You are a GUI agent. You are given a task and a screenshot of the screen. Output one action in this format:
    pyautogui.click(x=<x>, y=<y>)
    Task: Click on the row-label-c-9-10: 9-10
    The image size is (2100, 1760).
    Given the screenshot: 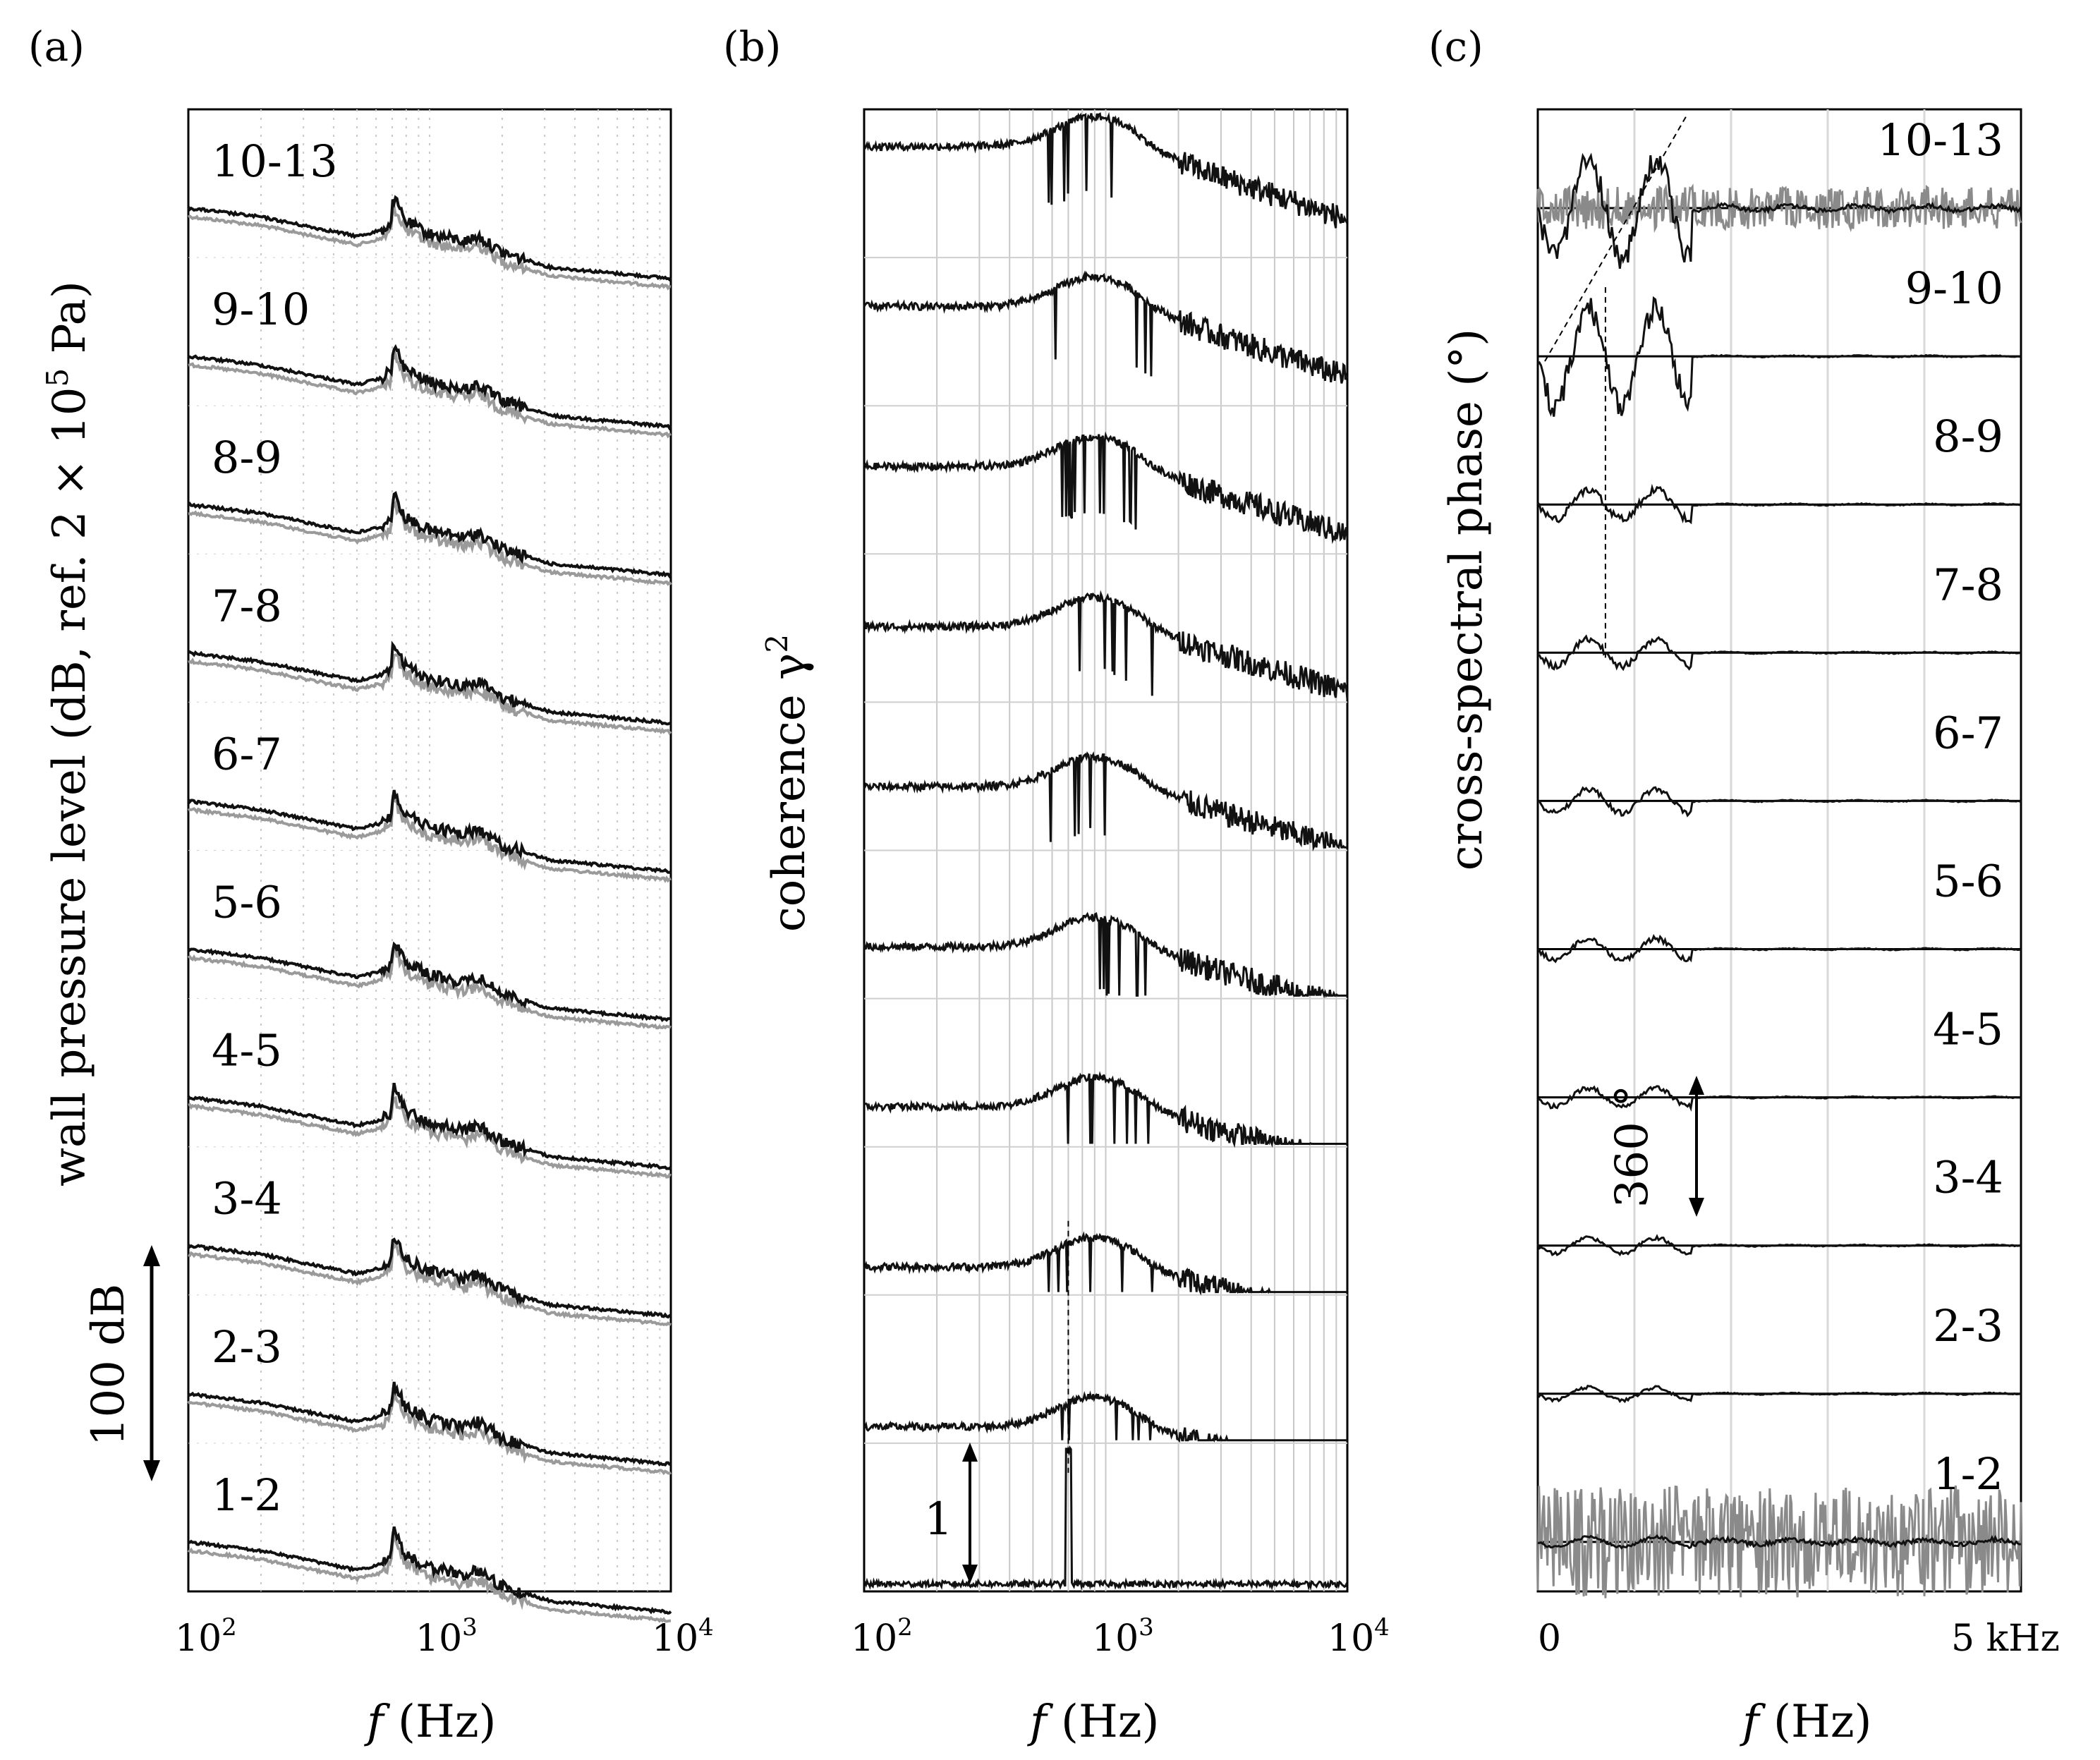 What is the action you would take?
    pyautogui.click(x=1954, y=288)
    